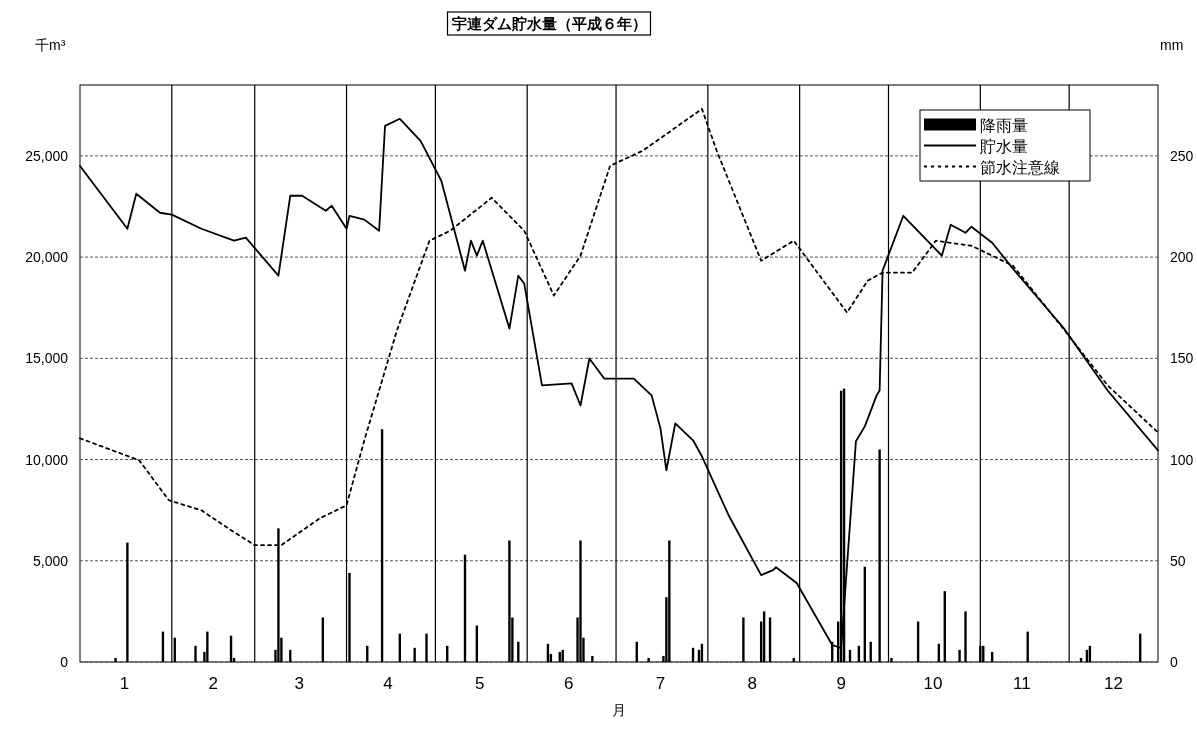  What do you see at coordinates (64, 662) in the screenshot?
I see `y-tick-label: 0` at bounding box center [64, 662].